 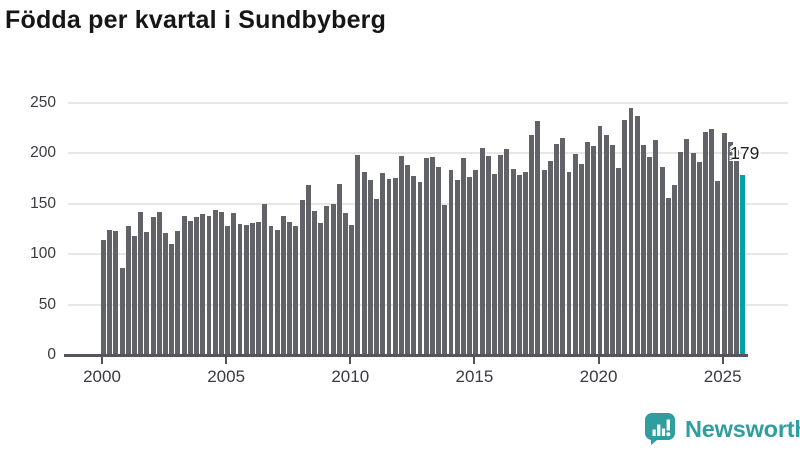 I want to click on x-axis-tick-label: 2025, so click(x=722, y=376).